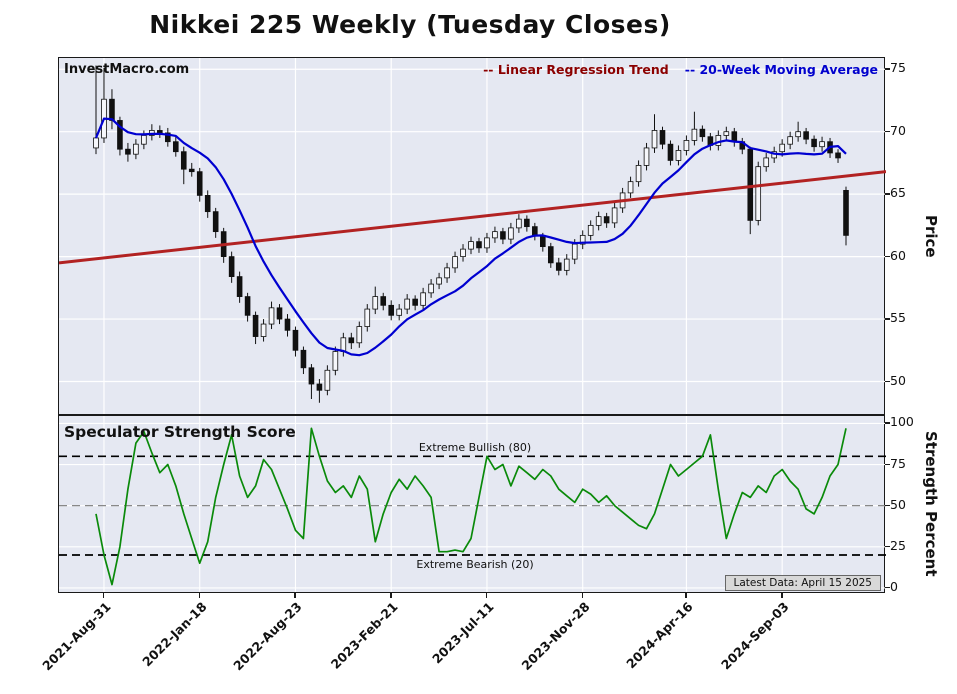 This screenshot has height=694, width=957. Describe the element at coordinates (576, 69) in the screenshot. I see `legend-regression-label: -- Linear Regression Trend` at that location.